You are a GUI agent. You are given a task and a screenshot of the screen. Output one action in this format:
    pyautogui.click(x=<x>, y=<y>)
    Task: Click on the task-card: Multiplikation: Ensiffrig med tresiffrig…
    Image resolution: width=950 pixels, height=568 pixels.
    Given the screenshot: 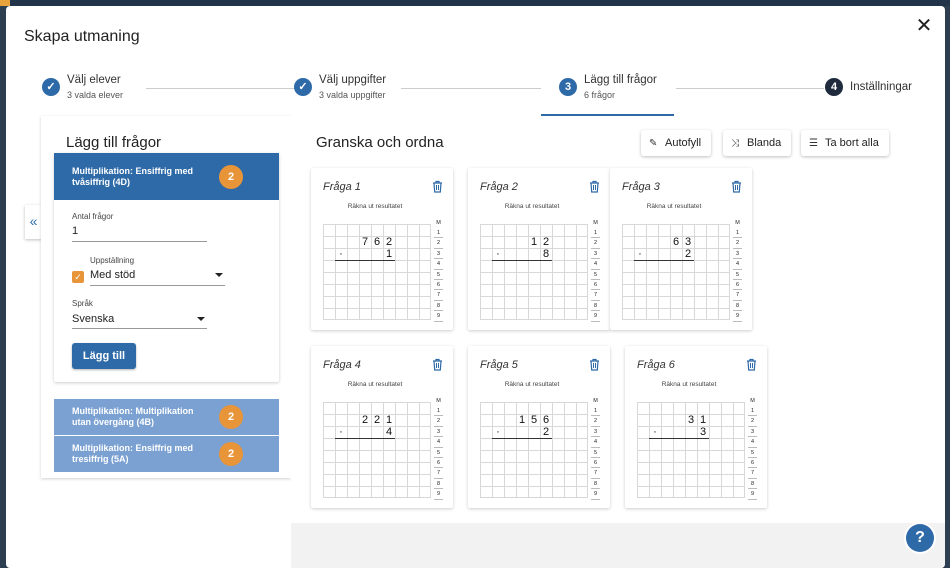 What is the action you would take?
    pyautogui.click(x=166, y=454)
    